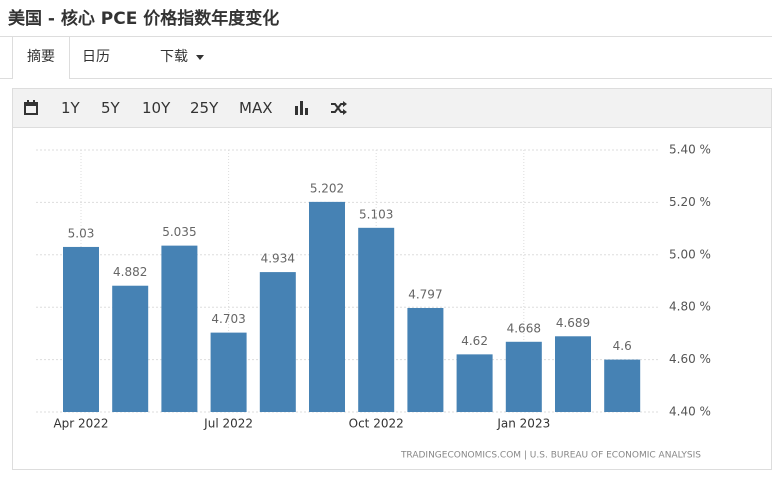  Describe the element at coordinates (144, 19) in the screenshot. I see `page-title: 美国 - 核心 PCE 价格指数年度变化` at that location.